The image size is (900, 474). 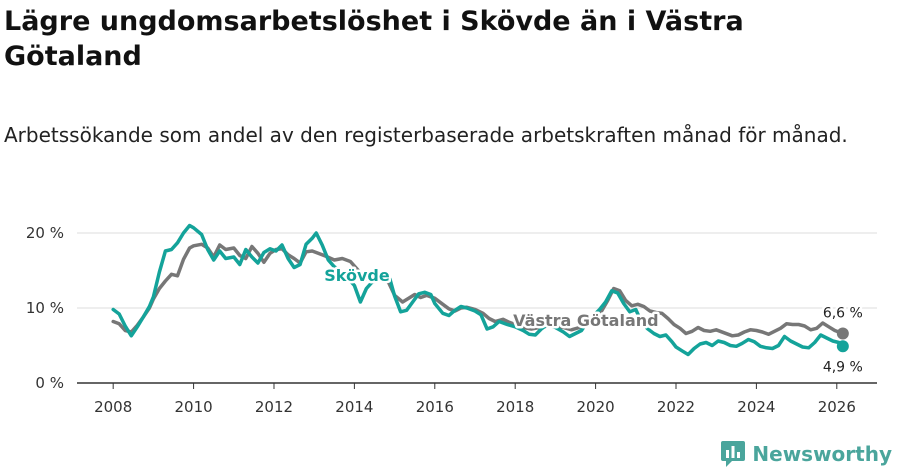 What do you see at coordinates (842, 346) in the screenshot?
I see `end-point-skovde` at bounding box center [842, 346].